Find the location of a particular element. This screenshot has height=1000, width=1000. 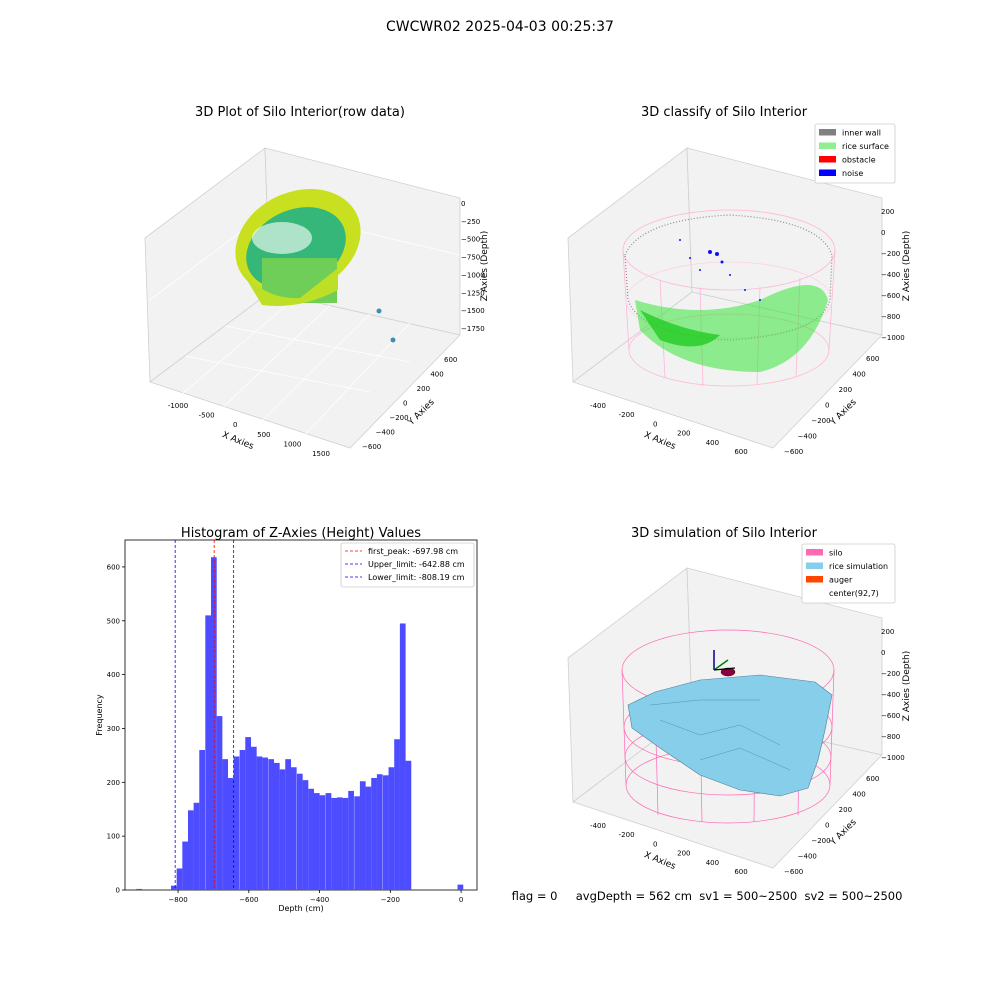

legend-label: noise is located at coordinates (852, 173).